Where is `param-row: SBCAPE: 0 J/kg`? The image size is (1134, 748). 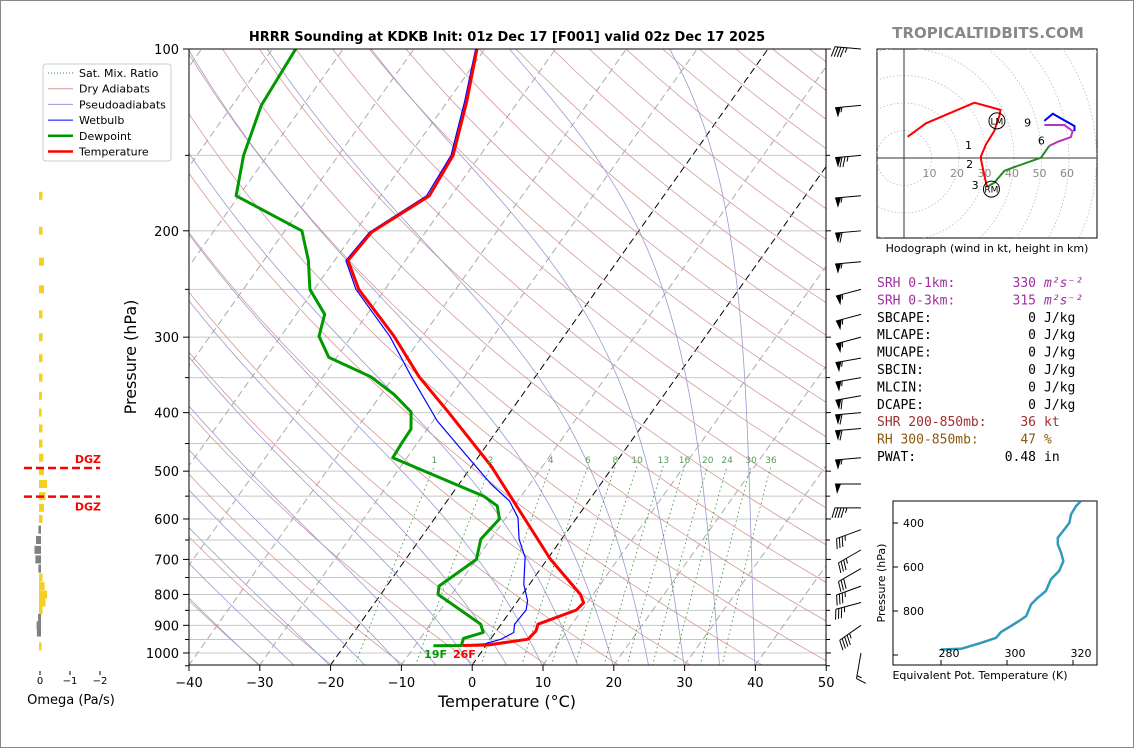 param-row: SBCAPE: 0 J/kg is located at coordinates (976, 318).